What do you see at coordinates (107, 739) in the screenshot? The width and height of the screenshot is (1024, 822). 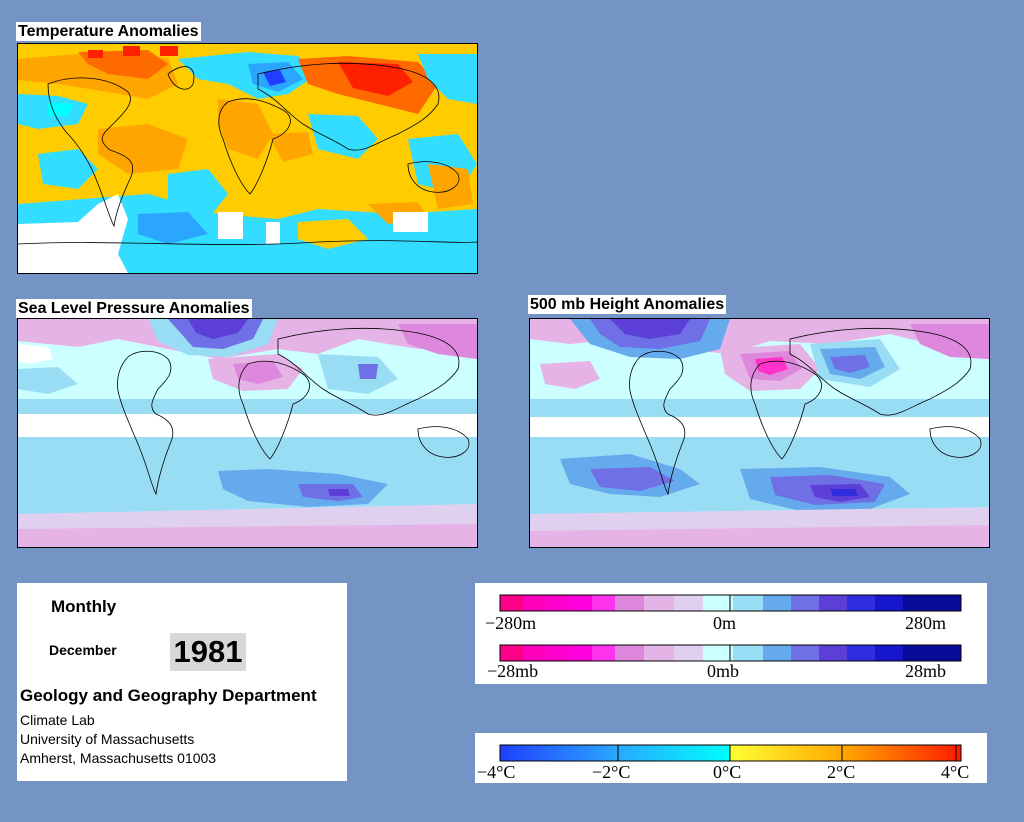 I see `address-line-2: University of Massachusetts` at bounding box center [107, 739].